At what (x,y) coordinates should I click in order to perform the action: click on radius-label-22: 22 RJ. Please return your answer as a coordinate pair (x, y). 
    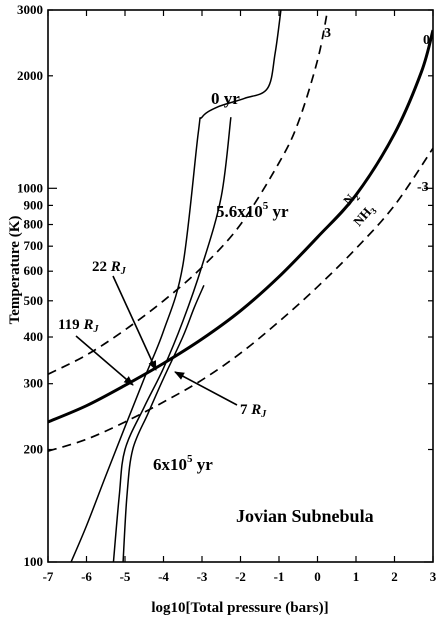
    Looking at the image, I should click on (109, 268).